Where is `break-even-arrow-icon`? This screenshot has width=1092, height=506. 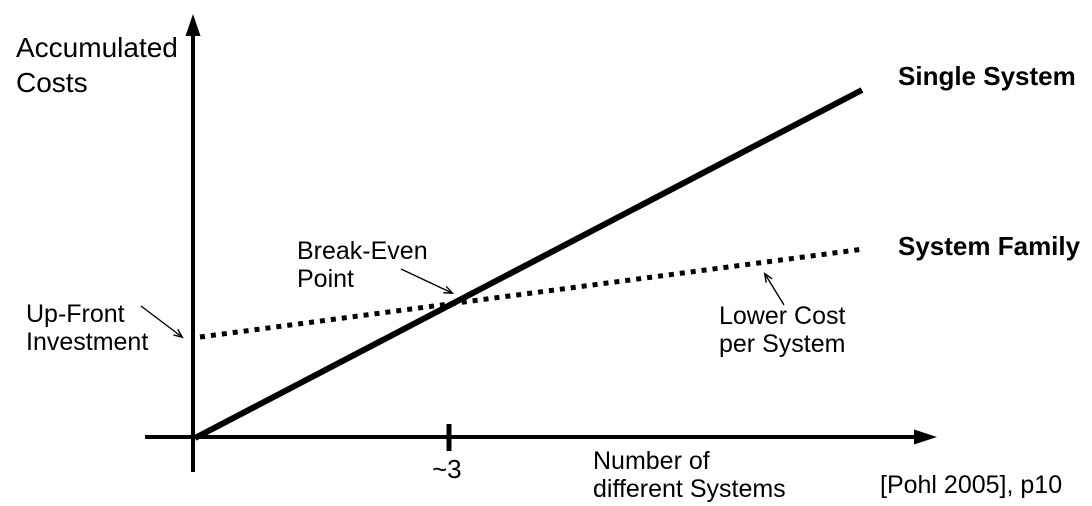
break-even-arrow-icon is located at coordinates (427, 281).